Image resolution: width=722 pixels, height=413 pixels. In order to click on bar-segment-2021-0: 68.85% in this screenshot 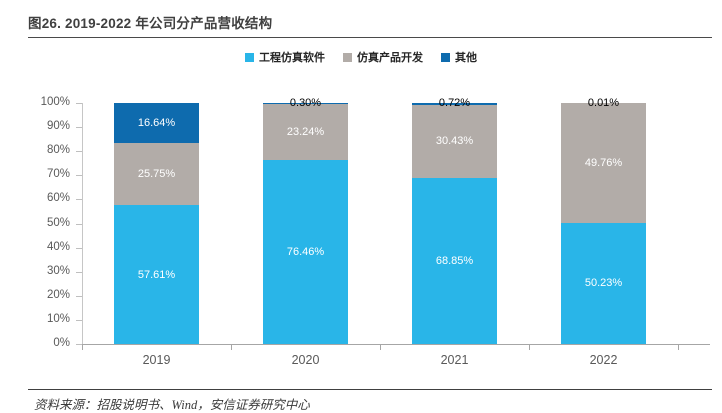, I will do `click(454, 261)`.